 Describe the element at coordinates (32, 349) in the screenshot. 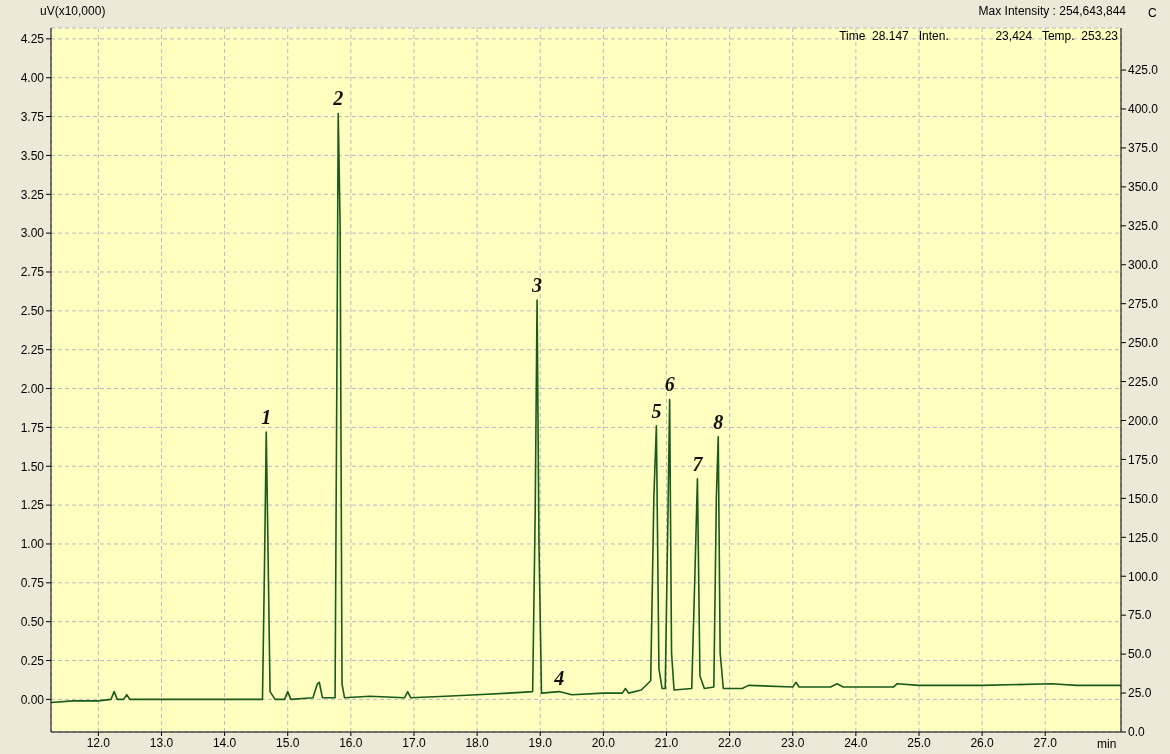

I see `y-tick-label: 2.25` at that location.